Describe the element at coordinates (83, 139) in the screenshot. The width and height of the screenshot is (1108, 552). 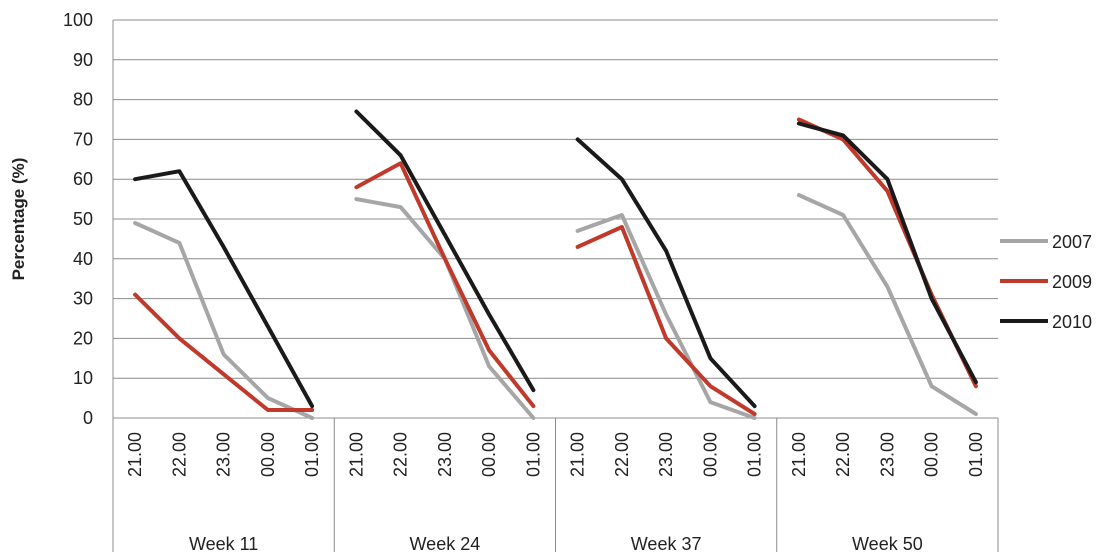
I see `y-tick-label: 70` at that location.